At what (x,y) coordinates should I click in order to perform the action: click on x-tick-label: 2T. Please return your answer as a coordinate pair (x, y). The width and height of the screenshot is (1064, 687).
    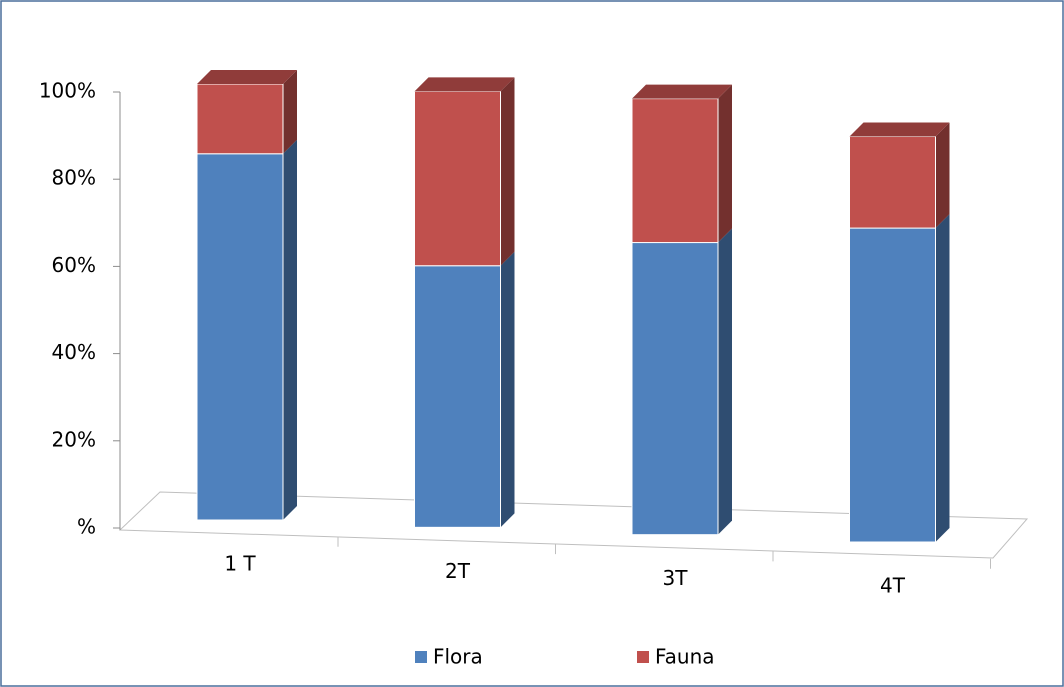
    Looking at the image, I should click on (458, 571).